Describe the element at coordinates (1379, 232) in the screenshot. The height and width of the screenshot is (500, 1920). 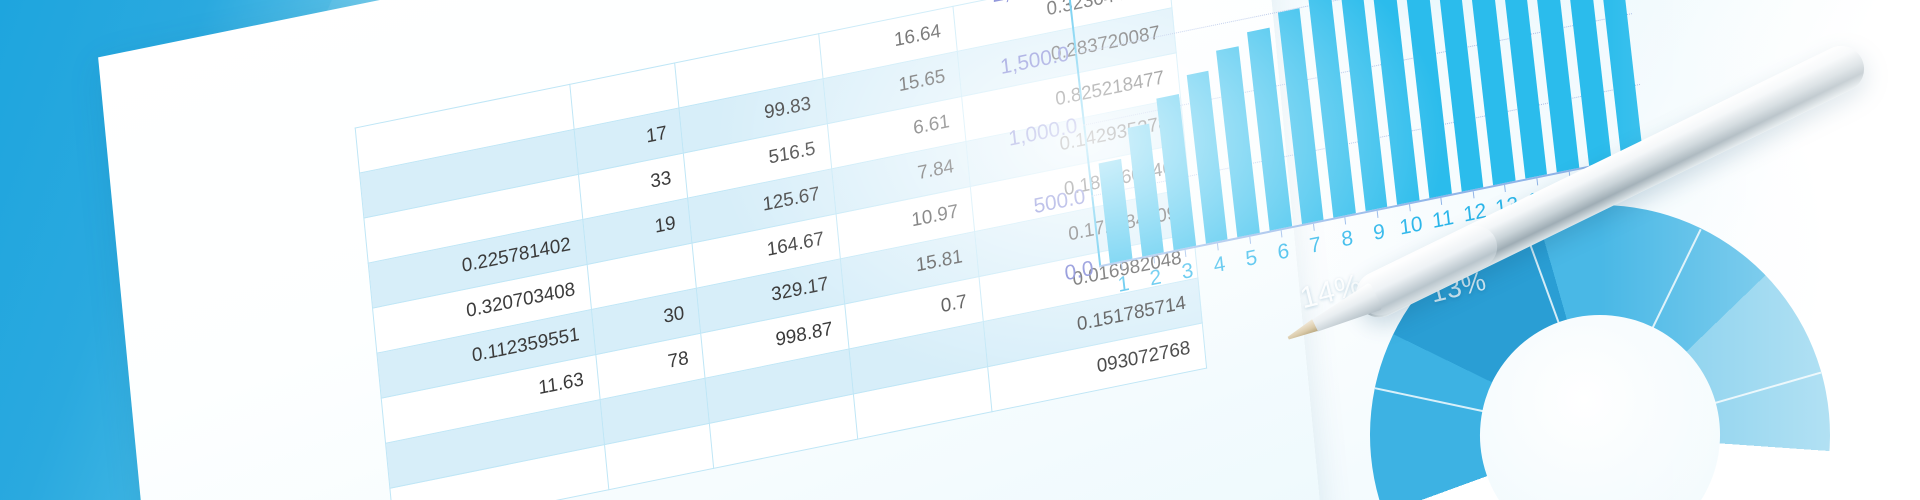
I see `chart-x-tick-label: 9` at that location.